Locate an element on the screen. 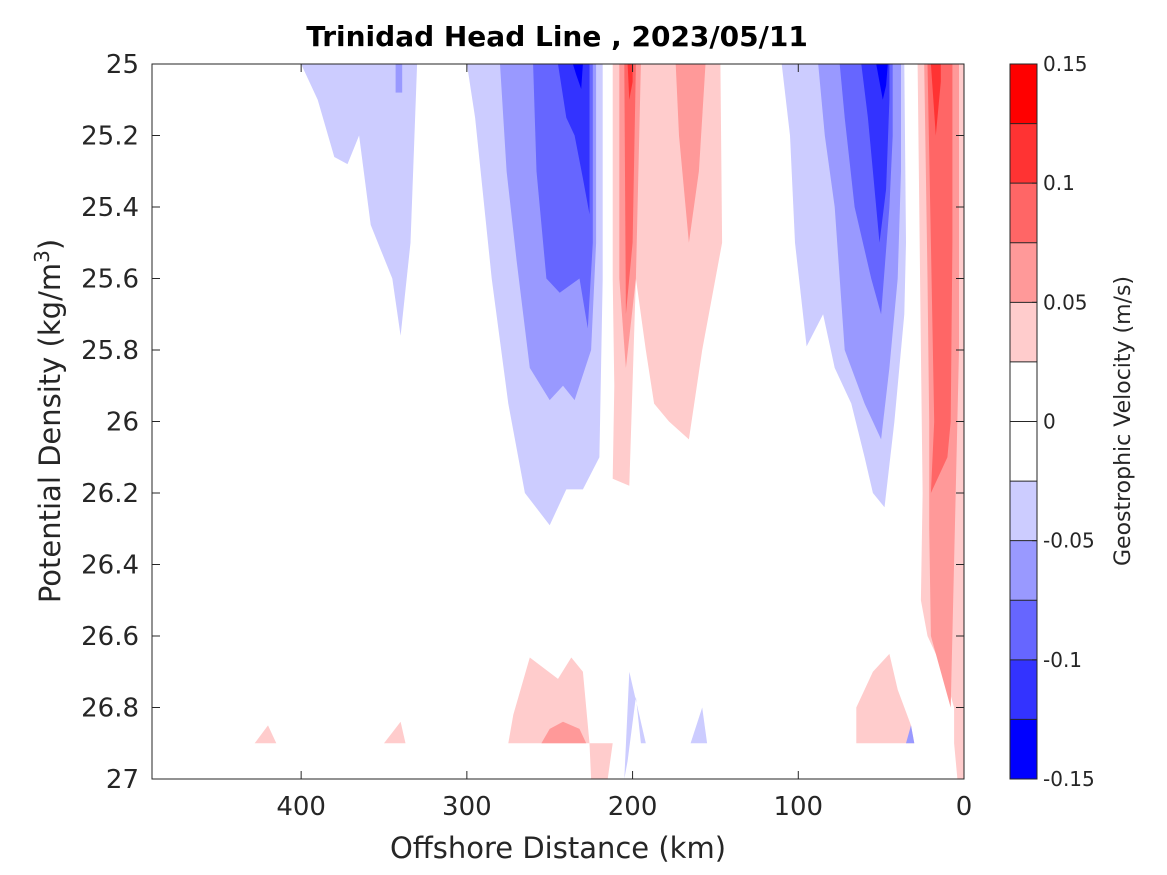 The image size is (1167, 875). contour-region-neg-near-l4 is located at coordinates (875, 153).